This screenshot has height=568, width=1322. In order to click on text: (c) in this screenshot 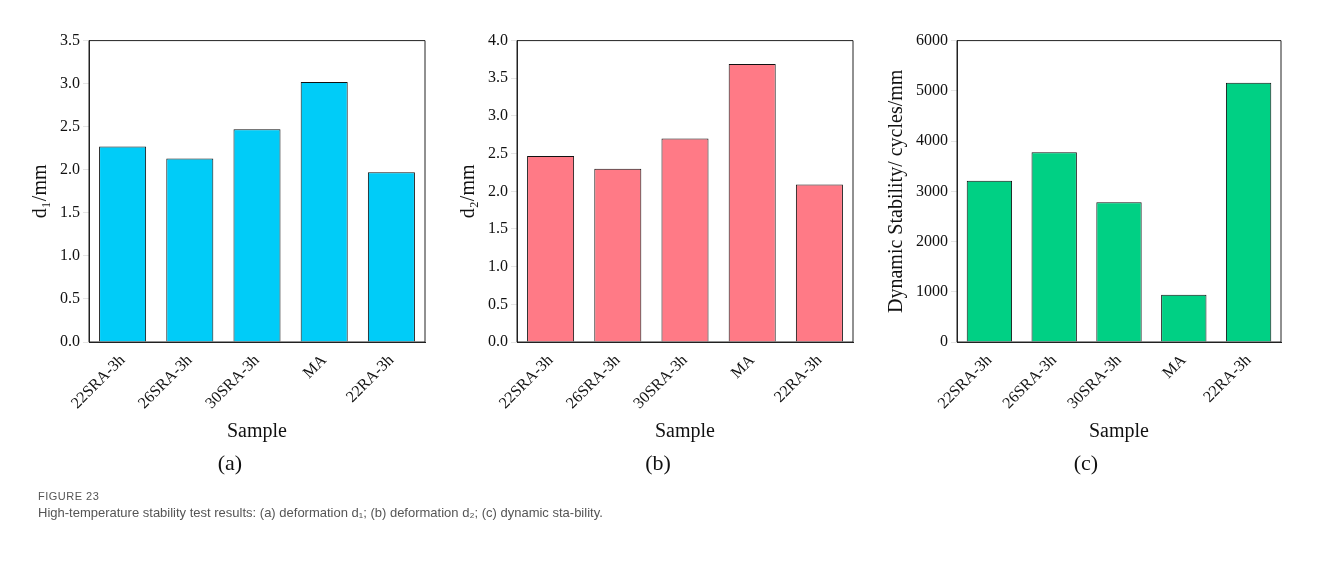, I will do `click(1086, 463)`.